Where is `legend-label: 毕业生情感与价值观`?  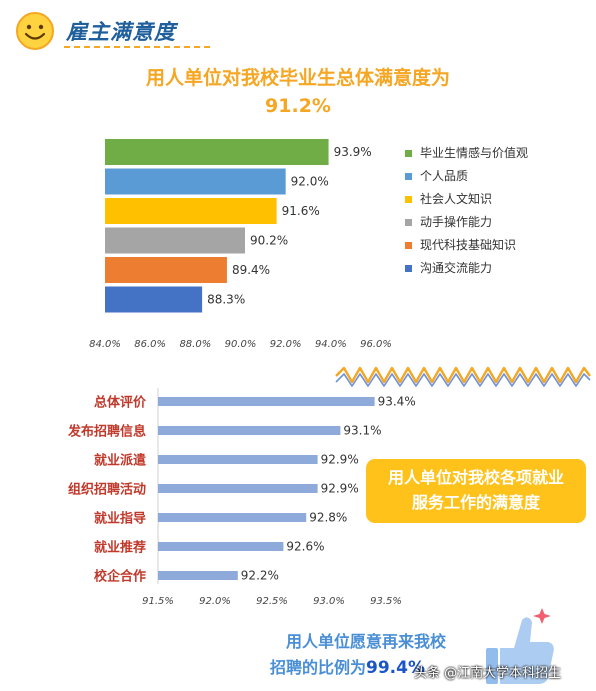
legend-label: 毕业生情感与价值观 is located at coordinates (474, 153).